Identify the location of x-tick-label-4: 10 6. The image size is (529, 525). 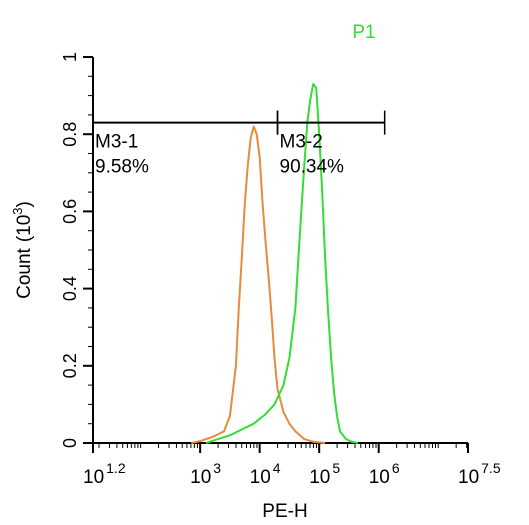
(384, 474).